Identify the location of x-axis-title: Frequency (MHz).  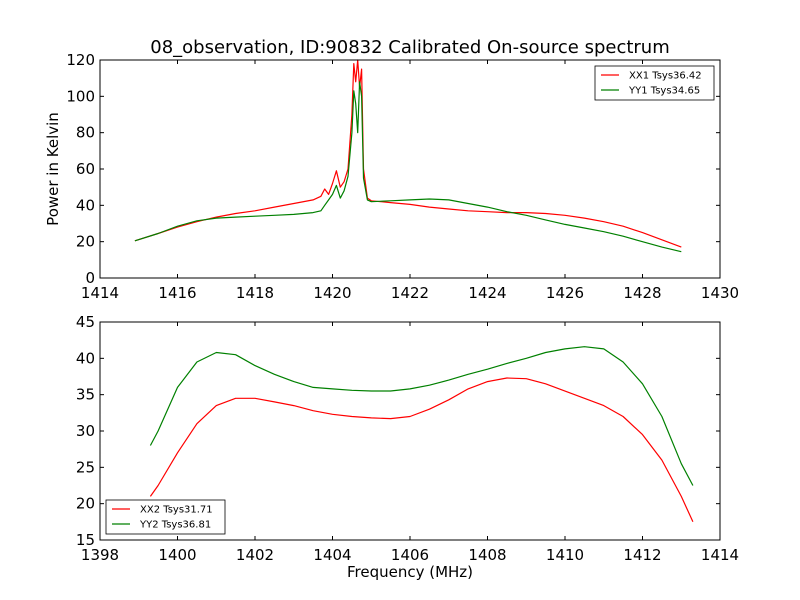
(410, 572).